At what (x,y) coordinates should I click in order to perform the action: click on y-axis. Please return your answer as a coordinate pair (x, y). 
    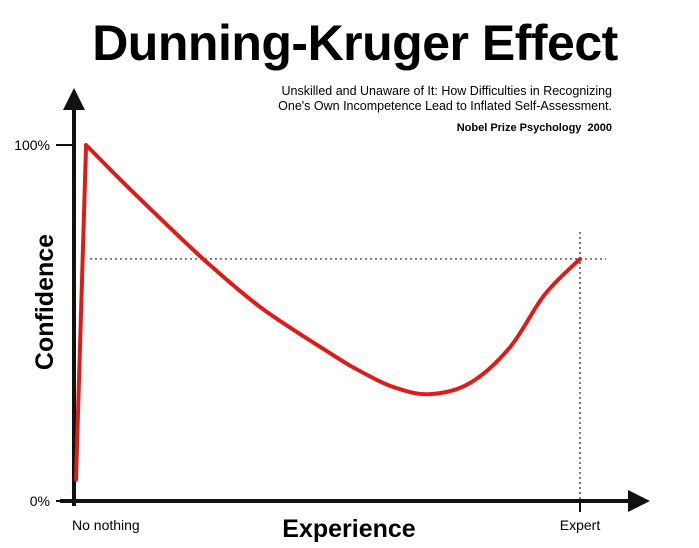
    Looking at the image, I should click on (74, 297).